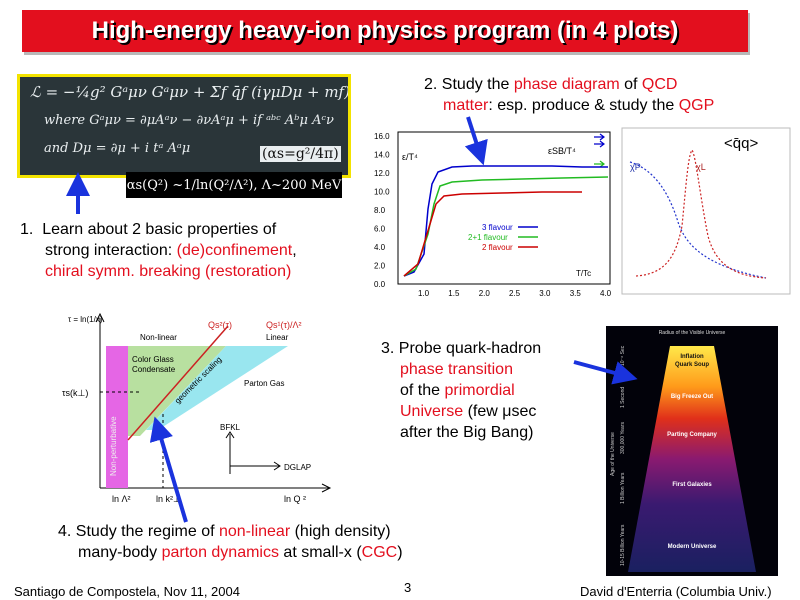  I want to click on cgc-label-line-2: Condensate, so click(154, 369).